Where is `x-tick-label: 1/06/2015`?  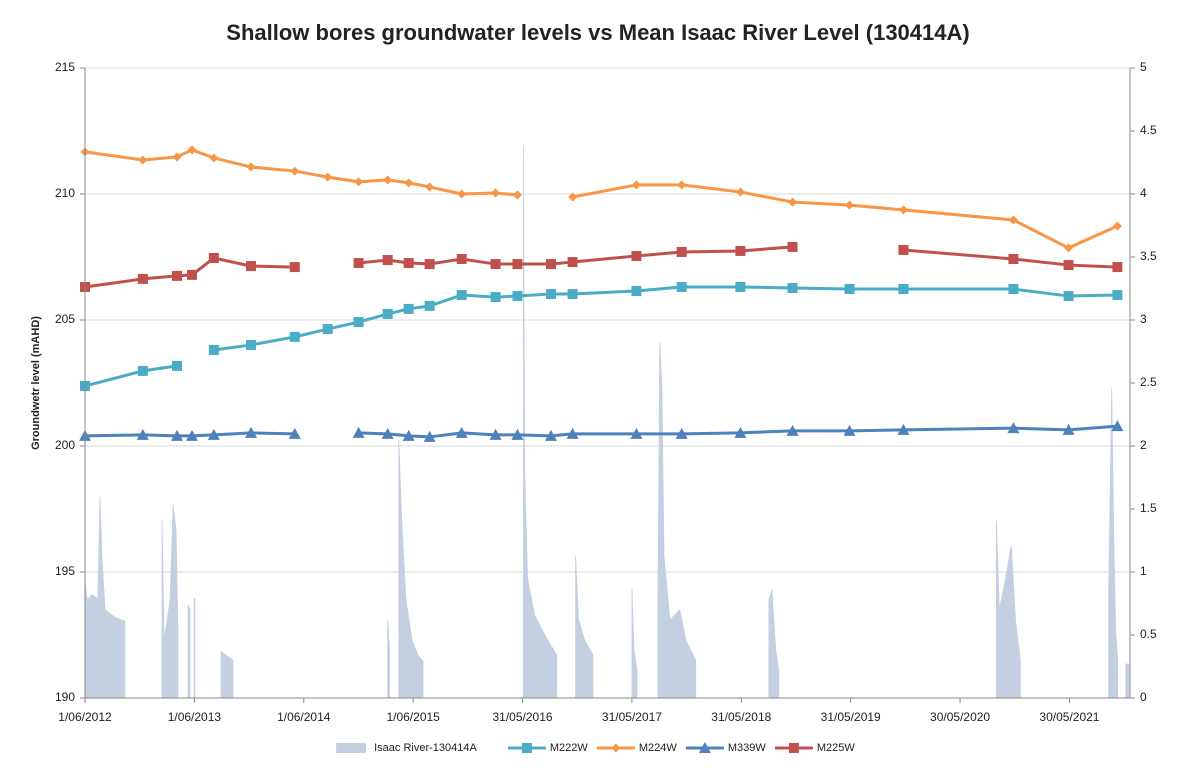
x-tick-label: 1/06/2015 is located at coordinates (413, 717).